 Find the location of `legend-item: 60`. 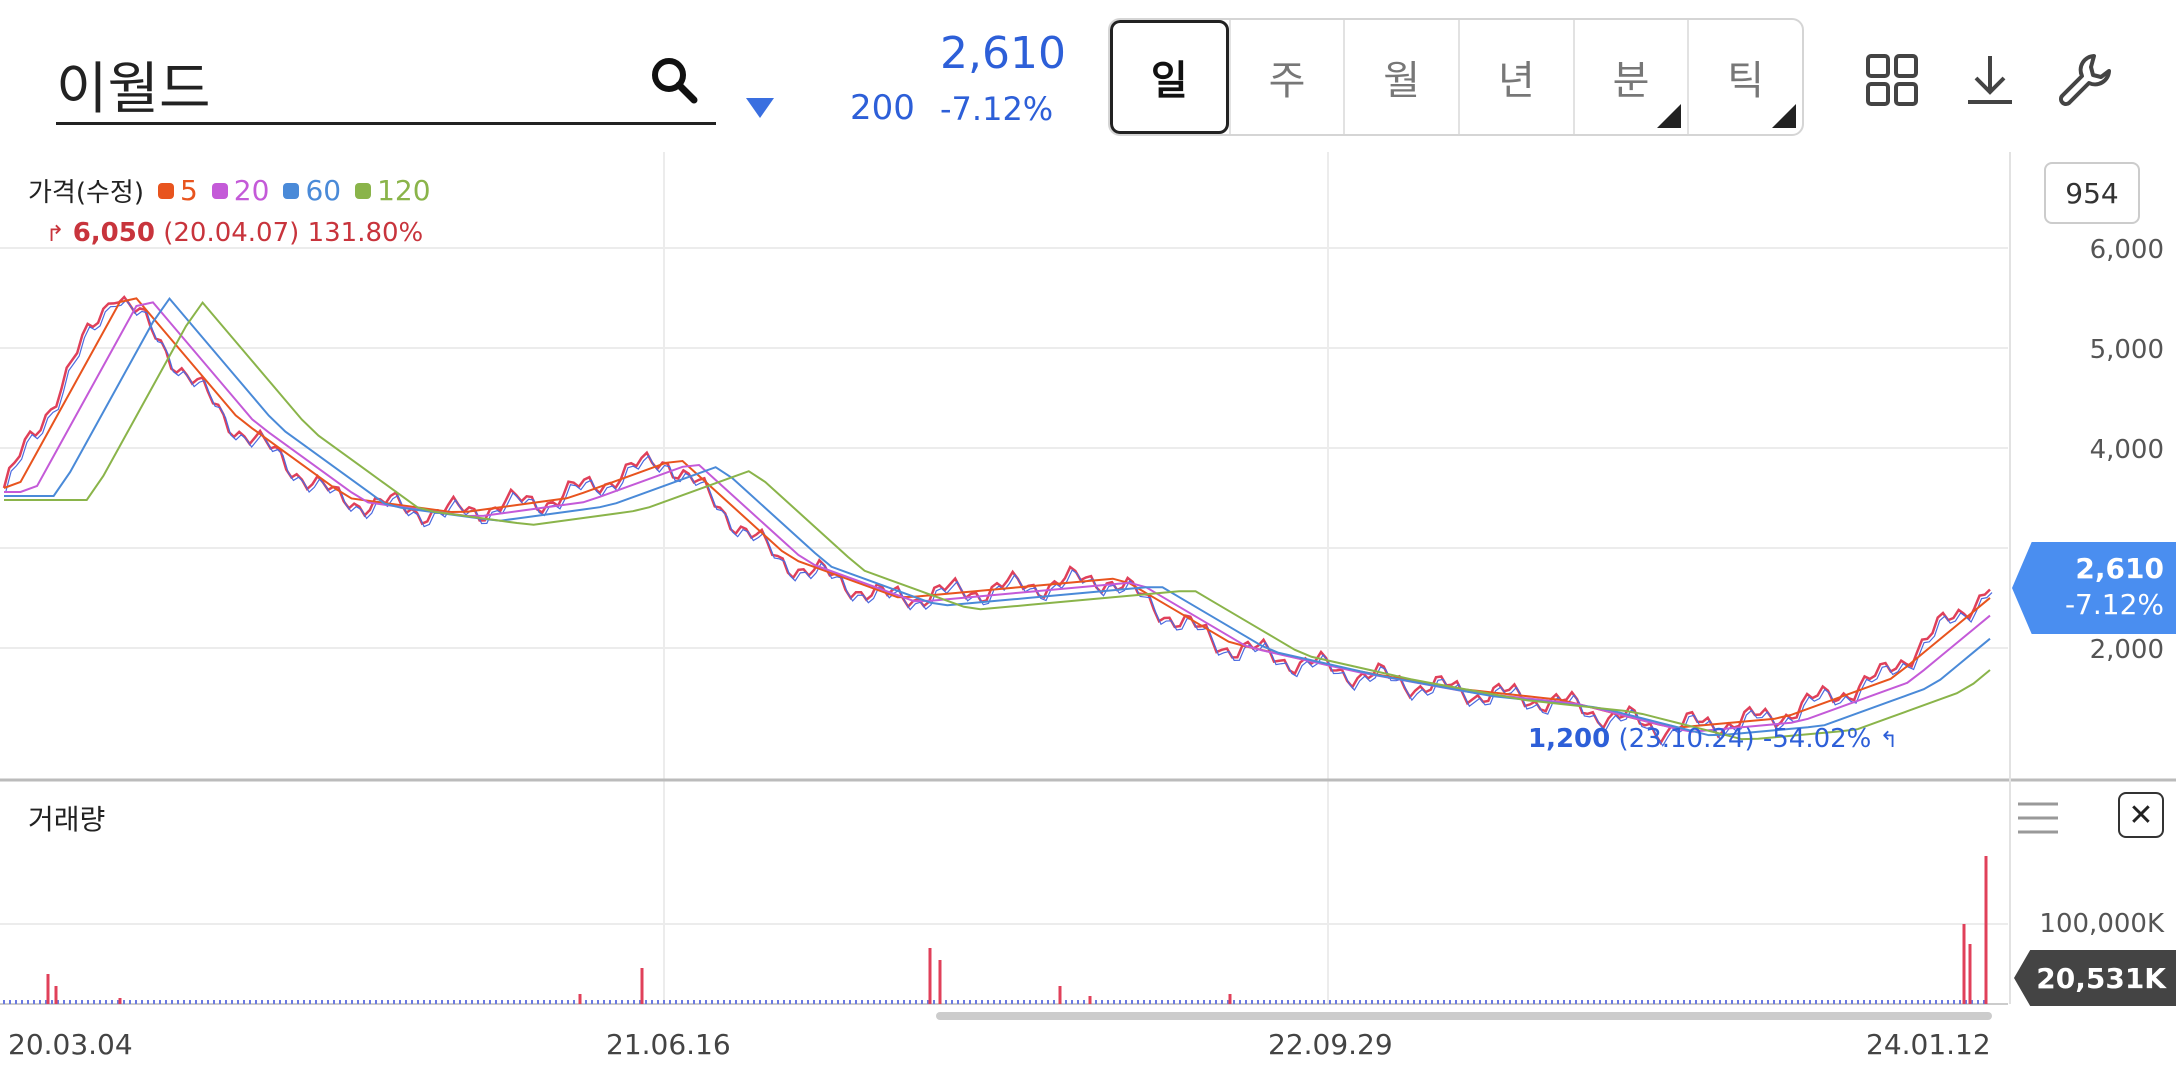

legend-item: 60 is located at coordinates (312, 190).